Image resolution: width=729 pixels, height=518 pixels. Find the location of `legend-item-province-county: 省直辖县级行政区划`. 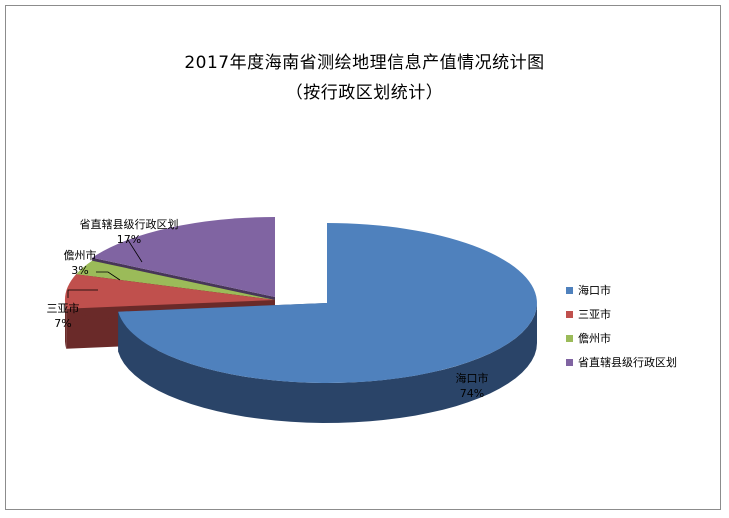

legend-item-province-county: 省直辖县级行政区划 is located at coordinates (621, 362).